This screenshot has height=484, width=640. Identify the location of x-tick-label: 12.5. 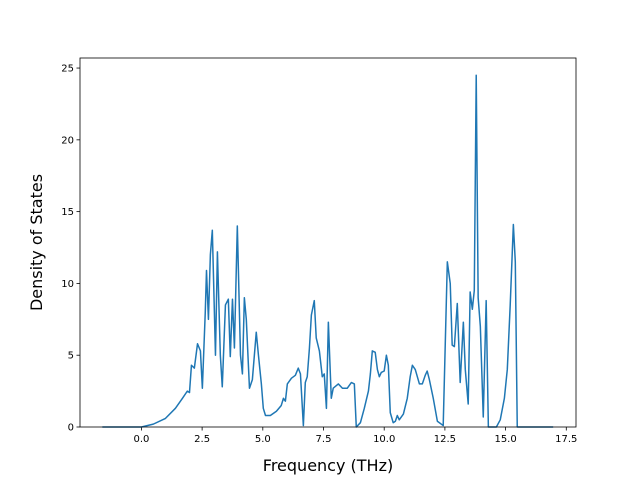
(445, 439).